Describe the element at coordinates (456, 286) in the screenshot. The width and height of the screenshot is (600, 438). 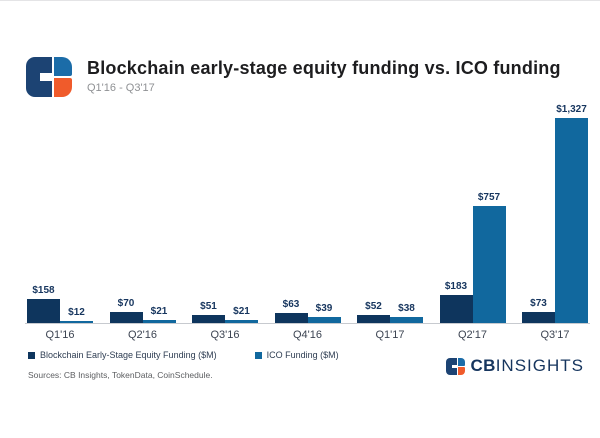
I see `bar-value-label: $183` at that location.